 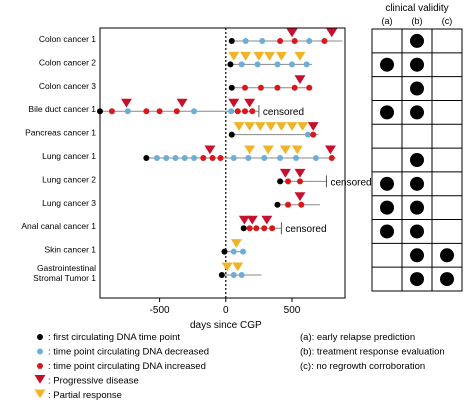 I want to click on row-label: Pancreas cancer 1, so click(x=60, y=133).